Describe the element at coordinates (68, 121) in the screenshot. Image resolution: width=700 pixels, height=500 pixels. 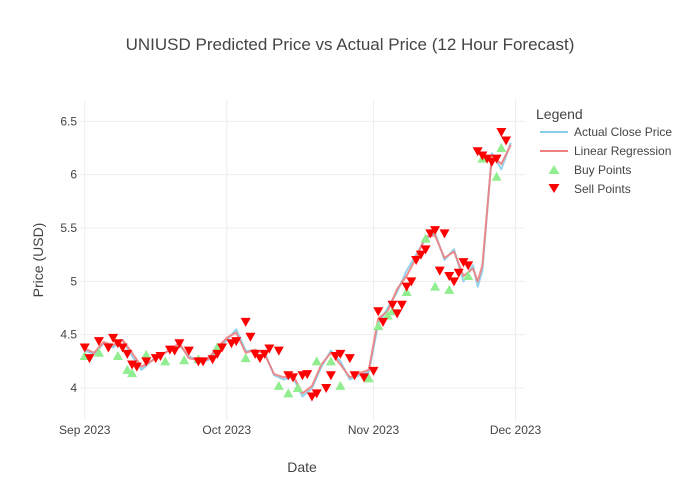
I see `y-tick-label: 6.5` at that location.